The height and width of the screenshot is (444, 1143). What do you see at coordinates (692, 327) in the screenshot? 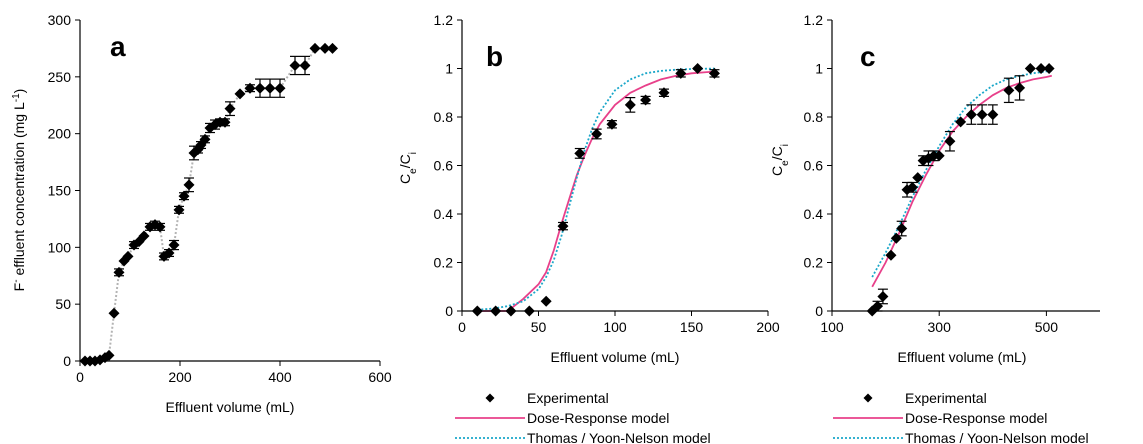
I see `x-tick-label: 150` at bounding box center [692, 327].